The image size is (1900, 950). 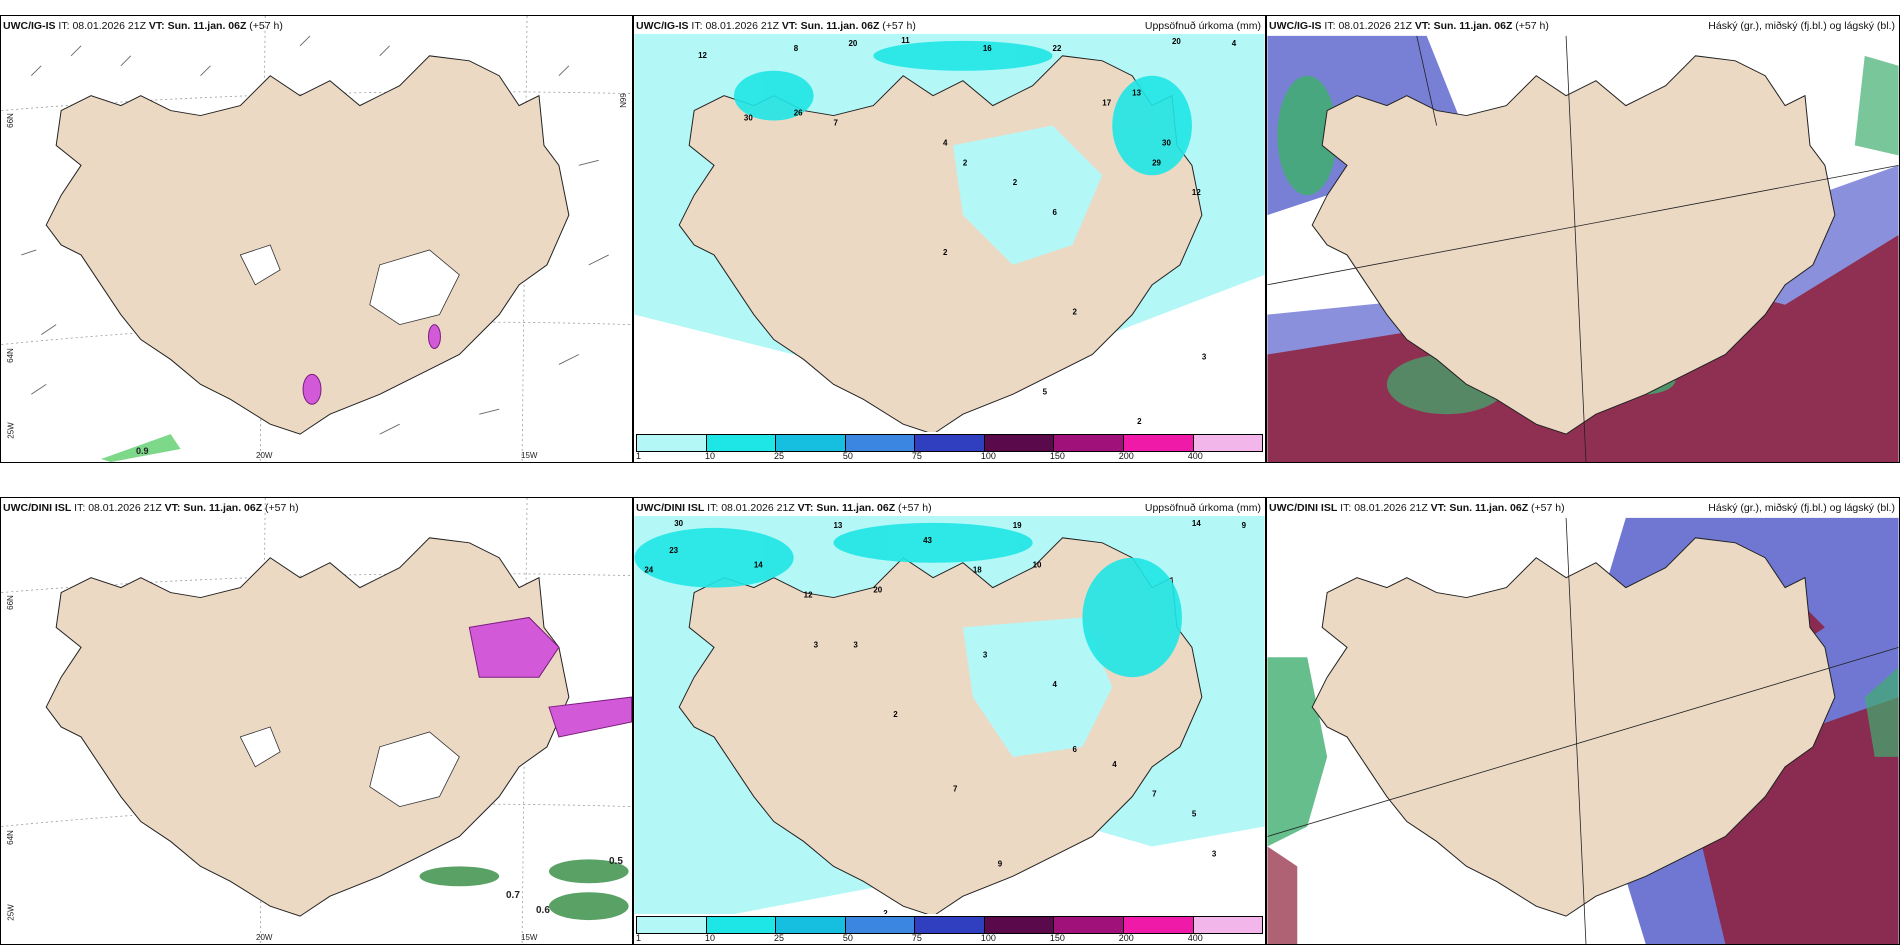 I want to click on svg-text: 11, so click(x=905, y=40).